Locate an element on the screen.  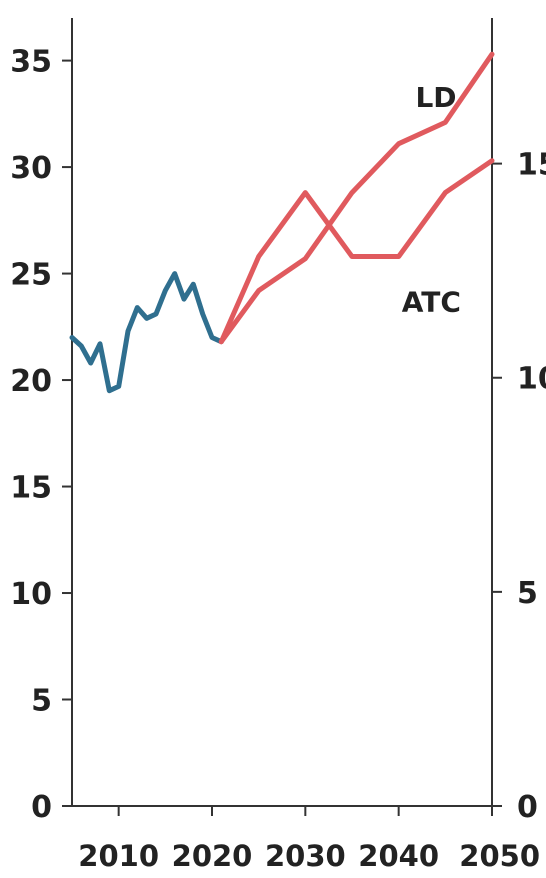
left-tick-label: 10 is located at coordinates (31, 594).